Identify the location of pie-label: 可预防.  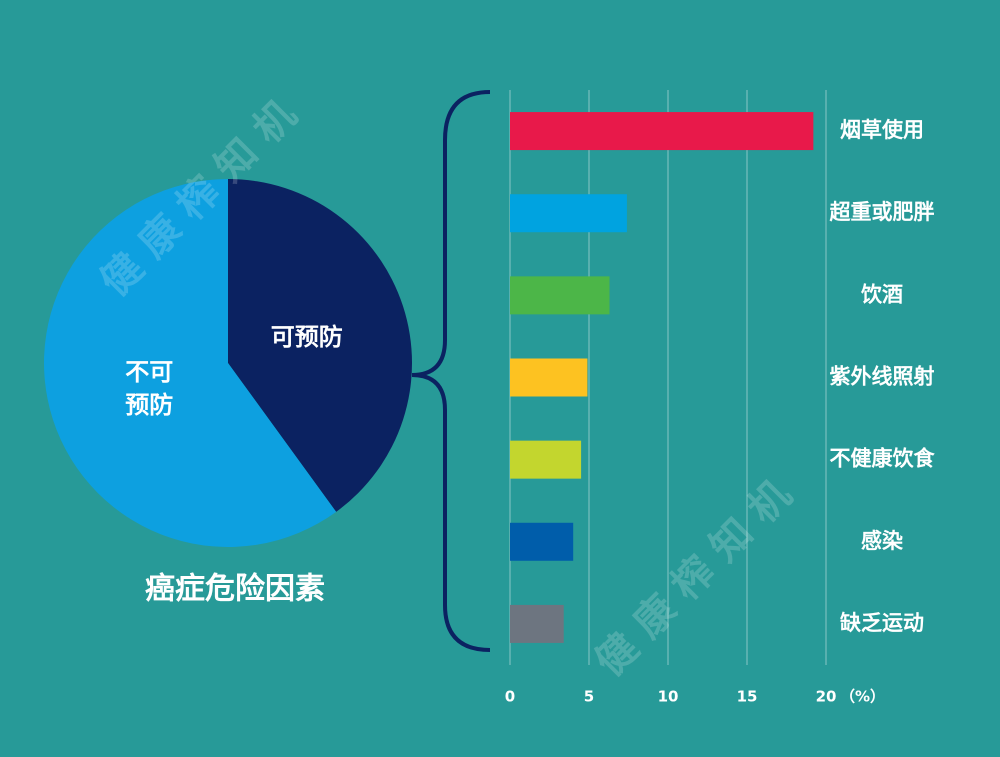
(307, 337).